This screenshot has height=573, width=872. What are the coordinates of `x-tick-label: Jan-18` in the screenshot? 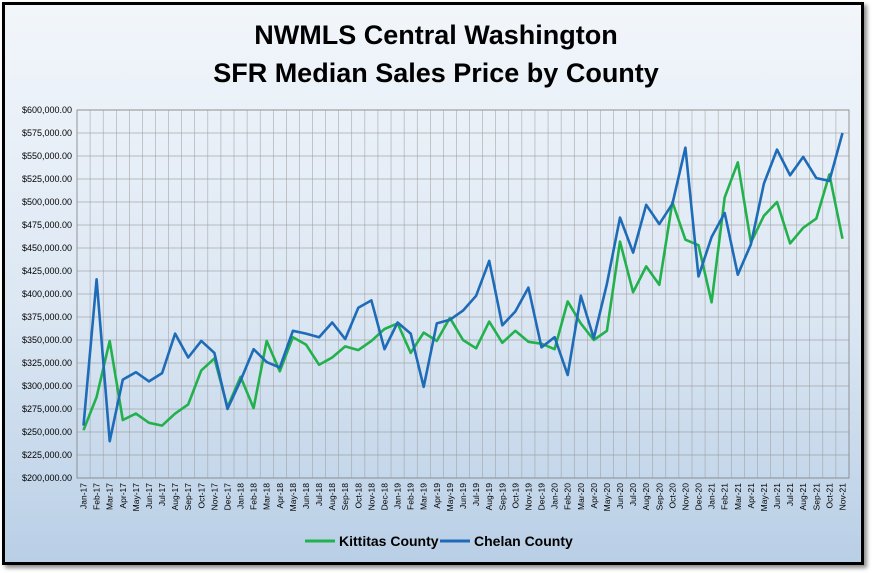 It's located at (241, 496).